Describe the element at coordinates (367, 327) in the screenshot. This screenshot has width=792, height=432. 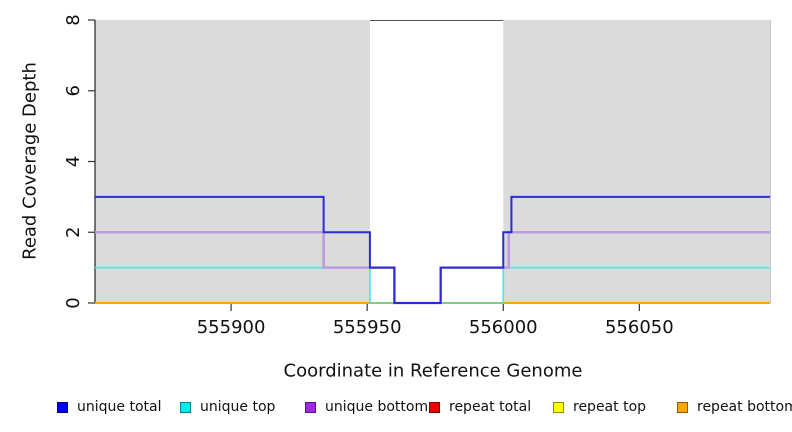
I see `x-tick-label: 555950` at that location.